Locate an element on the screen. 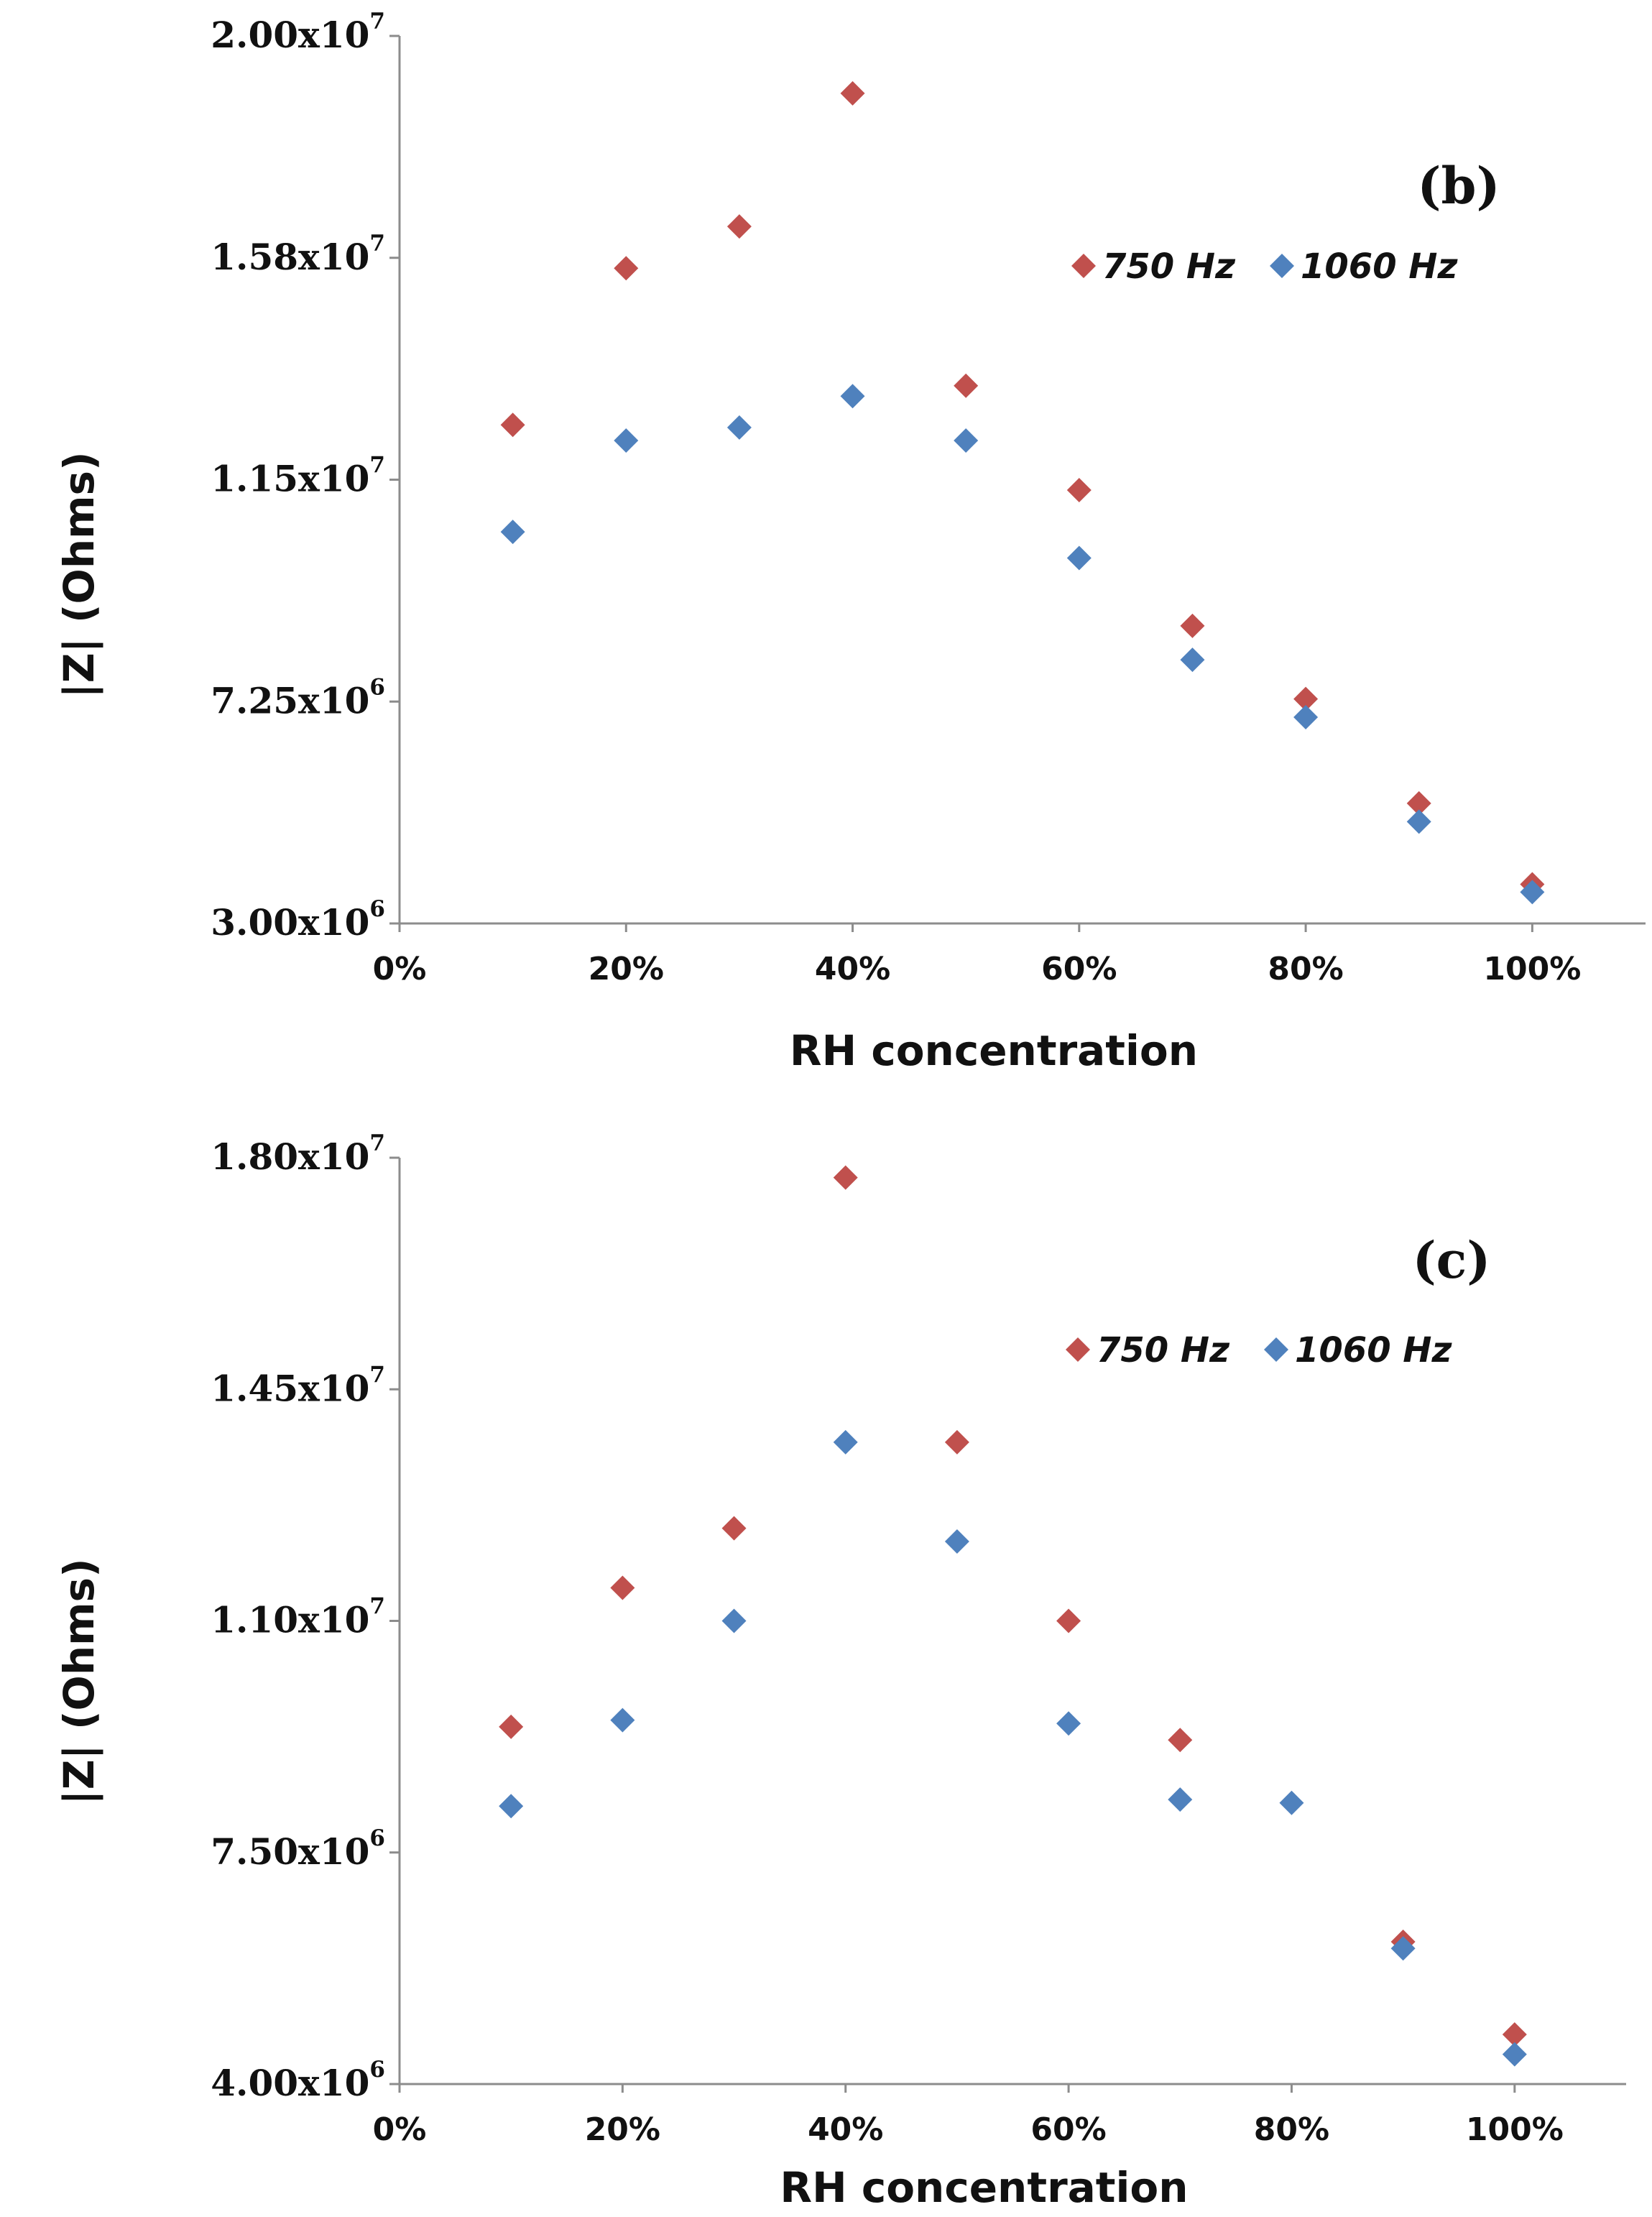 Image resolution: width=1652 pixels, height=2217 pixels. y-tick-label: 1.58x107 is located at coordinates (298, 254).